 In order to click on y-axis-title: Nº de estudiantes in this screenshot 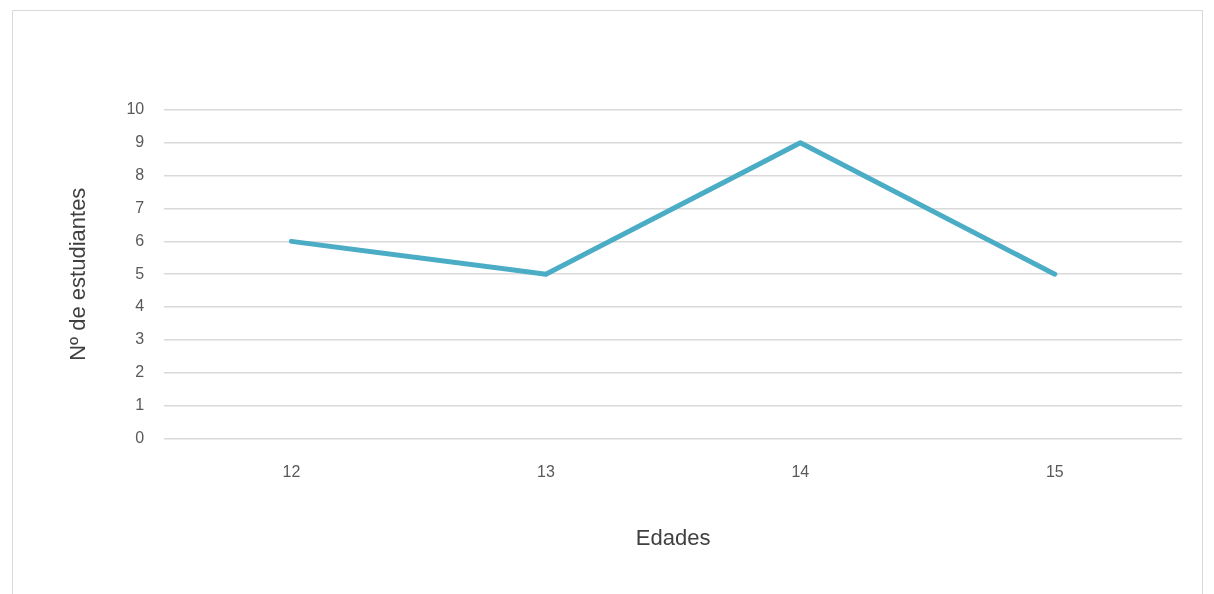, I will do `click(78, 274)`.